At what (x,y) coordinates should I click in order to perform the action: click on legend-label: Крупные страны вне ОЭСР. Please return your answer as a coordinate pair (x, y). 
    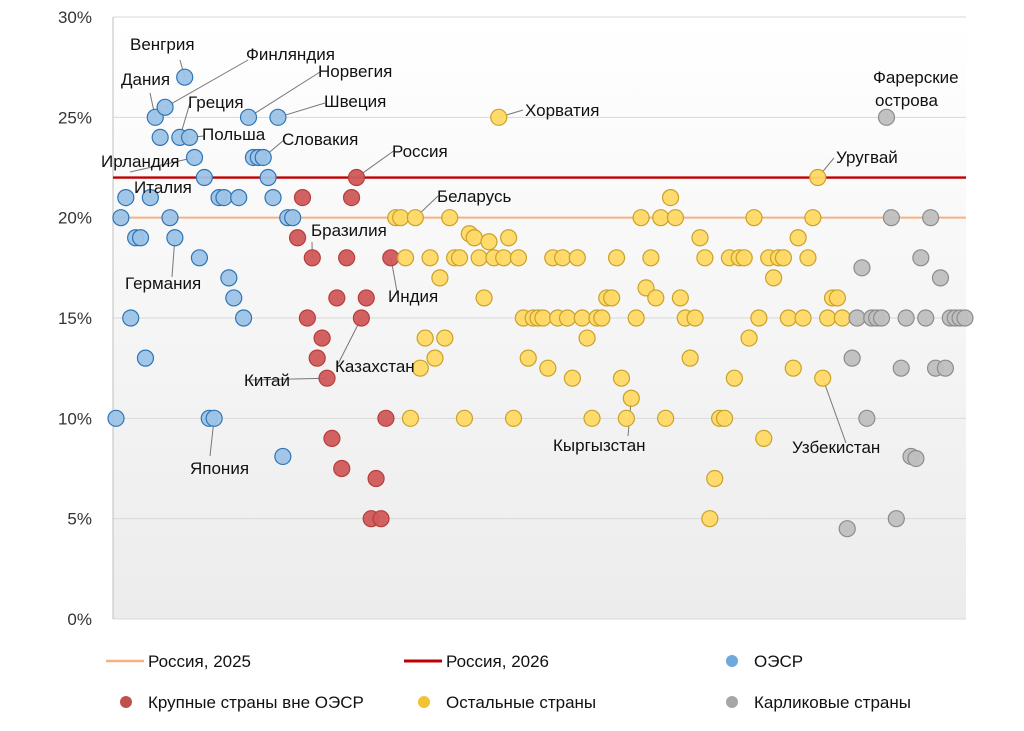
    Looking at the image, I should click on (256, 702).